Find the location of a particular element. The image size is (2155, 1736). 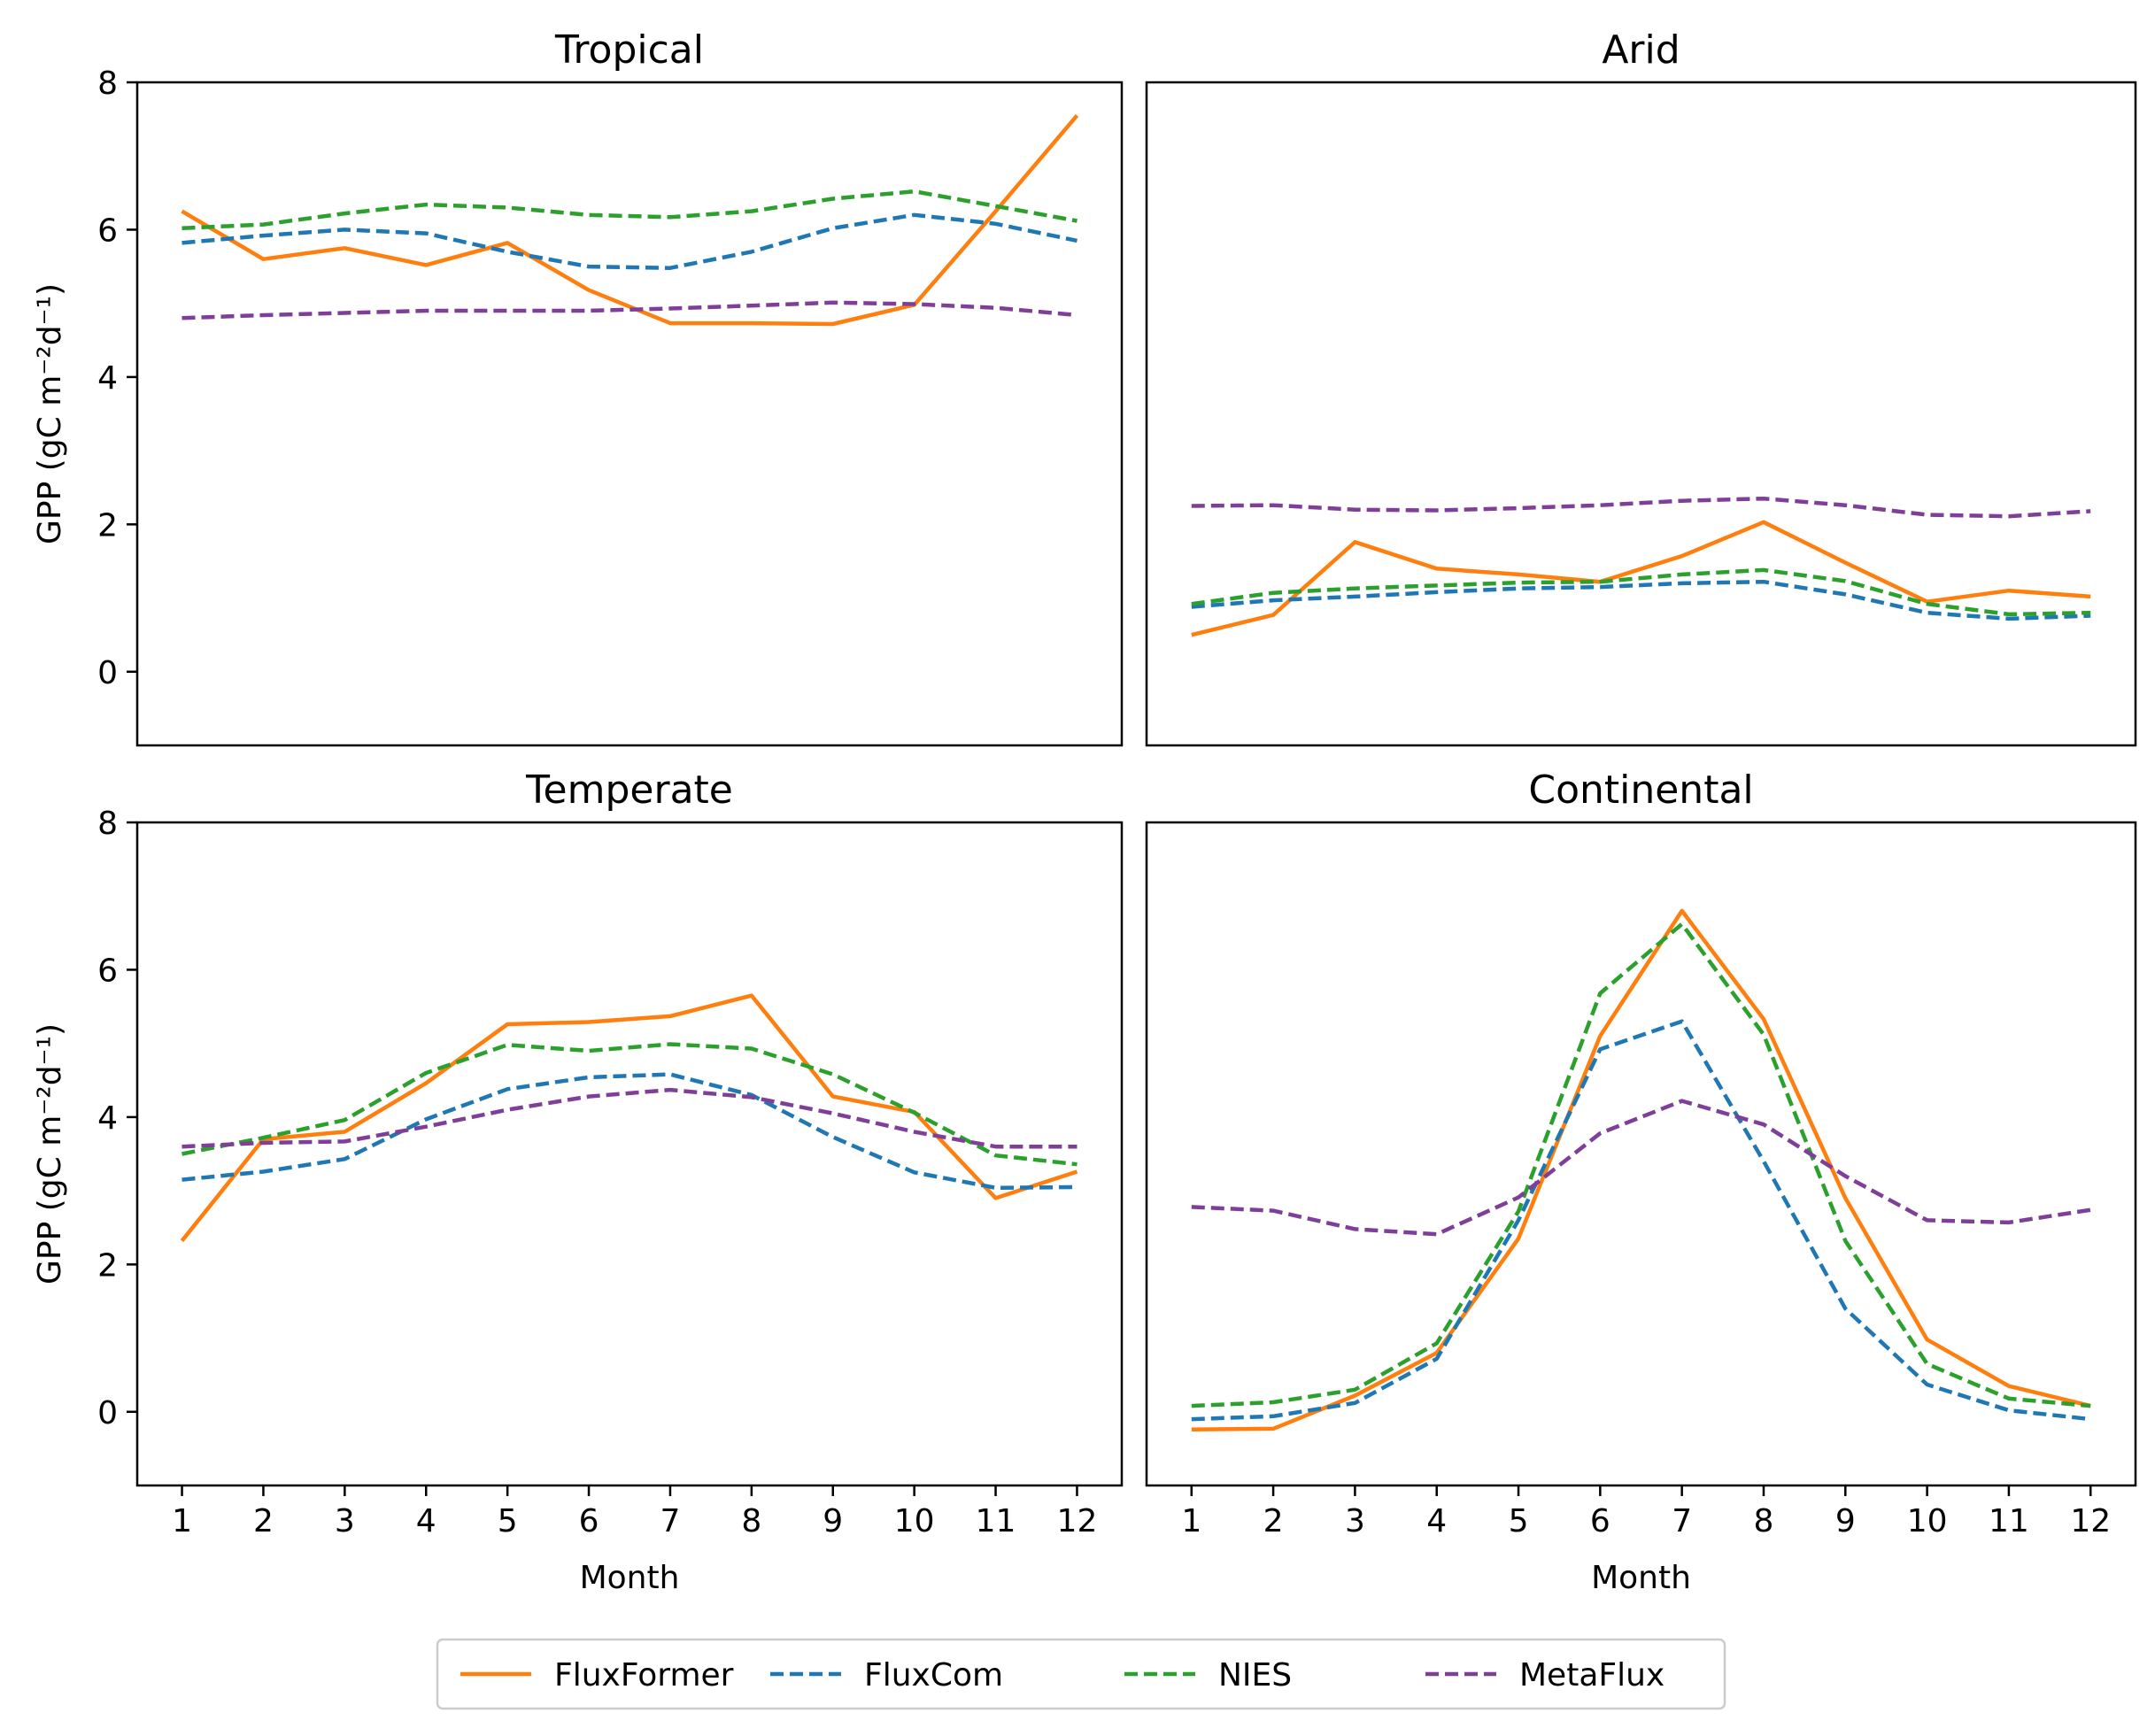

series-line-fluxcom-tropical is located at coordinates (630, 241).